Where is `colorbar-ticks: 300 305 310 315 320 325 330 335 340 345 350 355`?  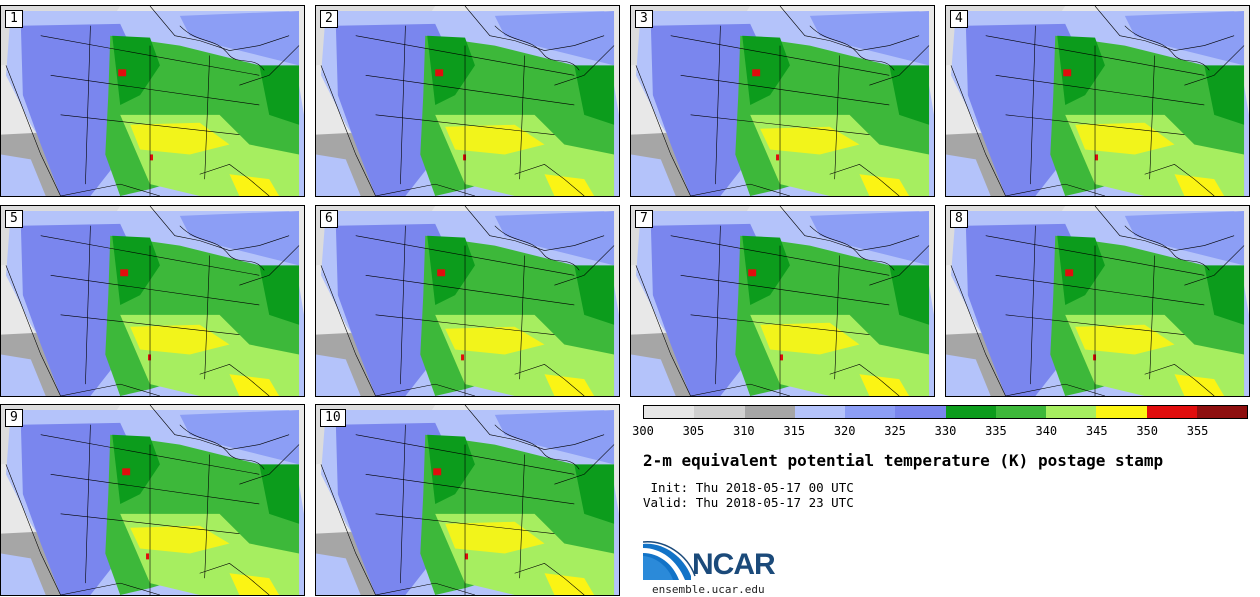 colorbar-ticks: 300 305 310 315 320 325 330 335 340 345 350 355 is located at coordinates (940, 432).